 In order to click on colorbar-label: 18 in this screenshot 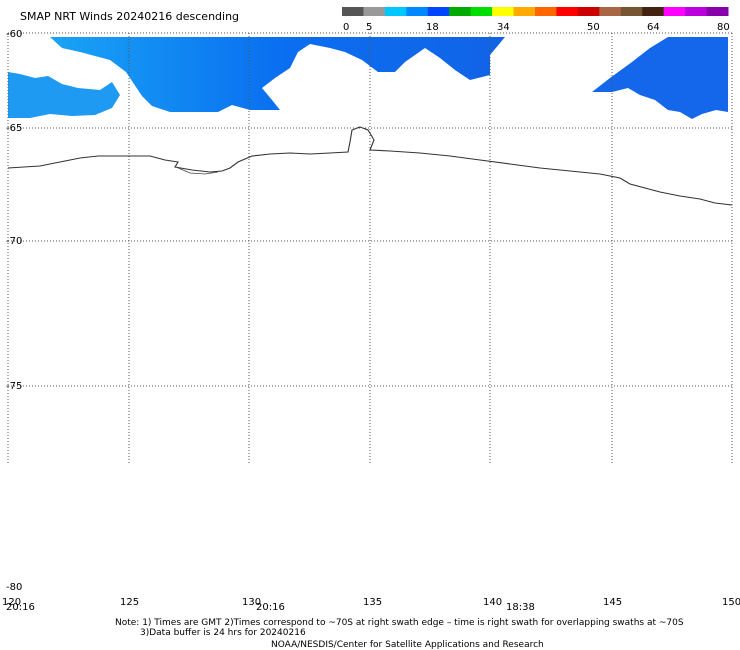, I will do `click(432, 27)`.